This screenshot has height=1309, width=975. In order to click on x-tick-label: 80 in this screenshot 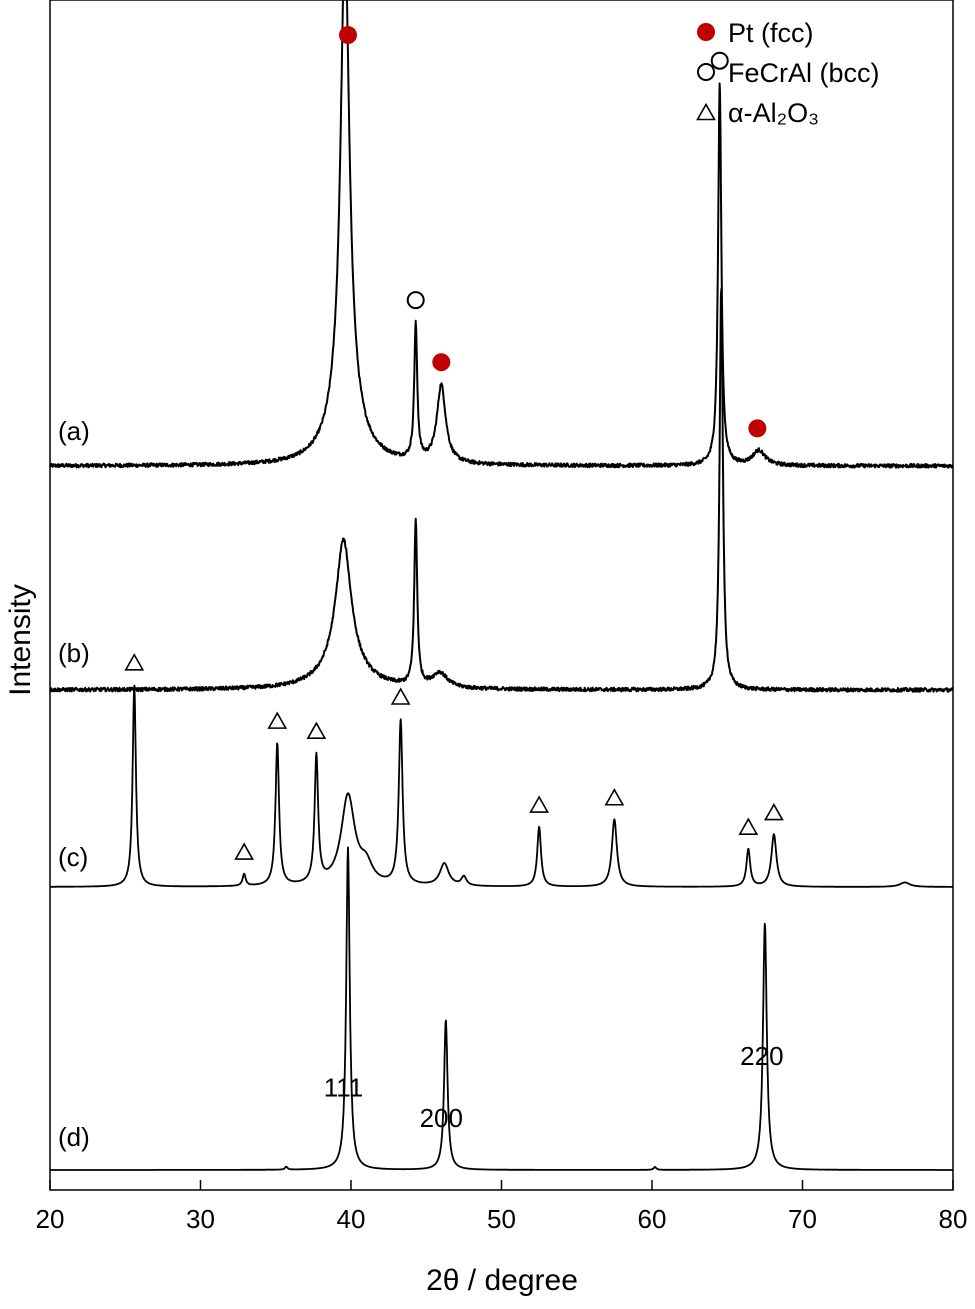, I will do `click(953, 1219)`.